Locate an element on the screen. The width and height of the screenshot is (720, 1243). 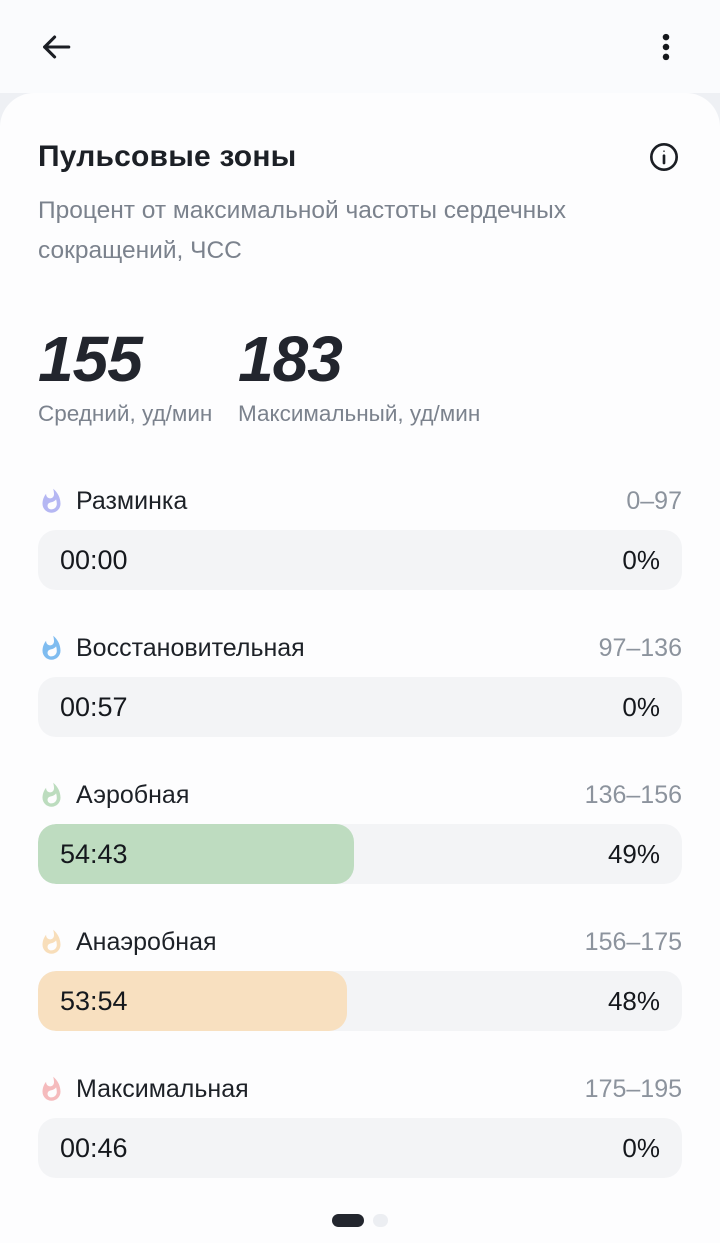
zone-time: 00:46 is located at coordinates (94, 1147).